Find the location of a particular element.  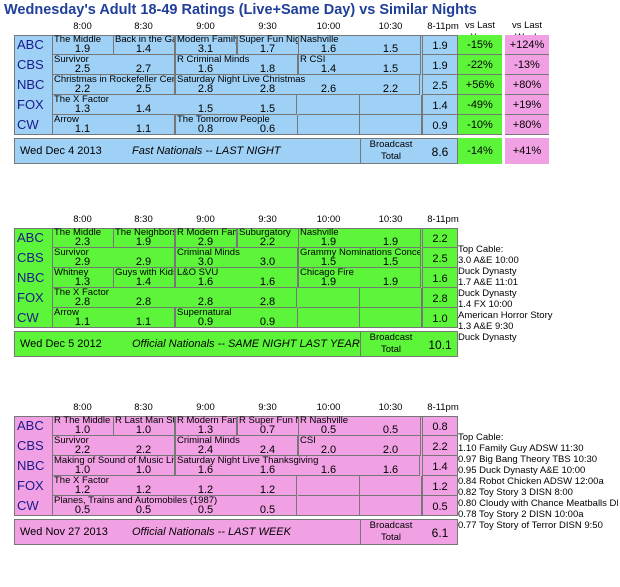

show-title: Chicago Fire is located at coordinates (327, 273).